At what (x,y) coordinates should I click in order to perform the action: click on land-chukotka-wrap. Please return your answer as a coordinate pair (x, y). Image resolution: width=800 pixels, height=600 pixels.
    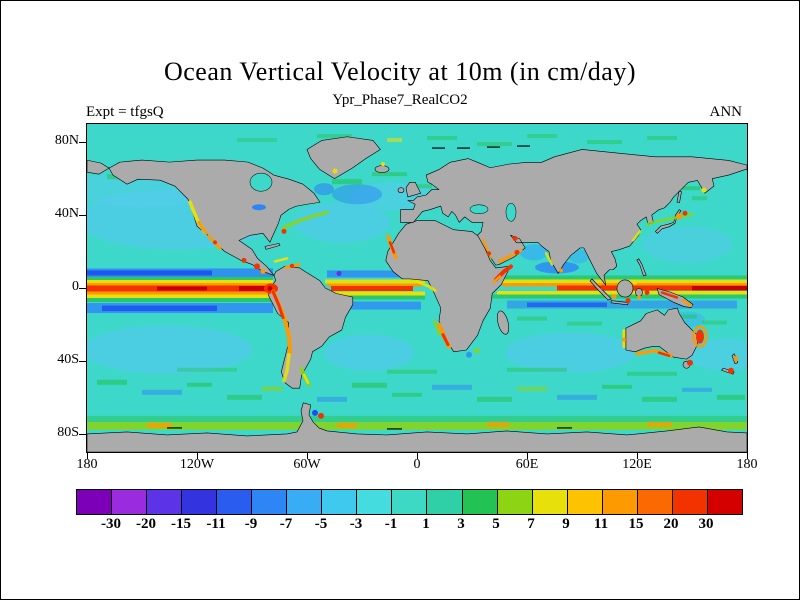
    Looking at the image, I should click on (98, 167).